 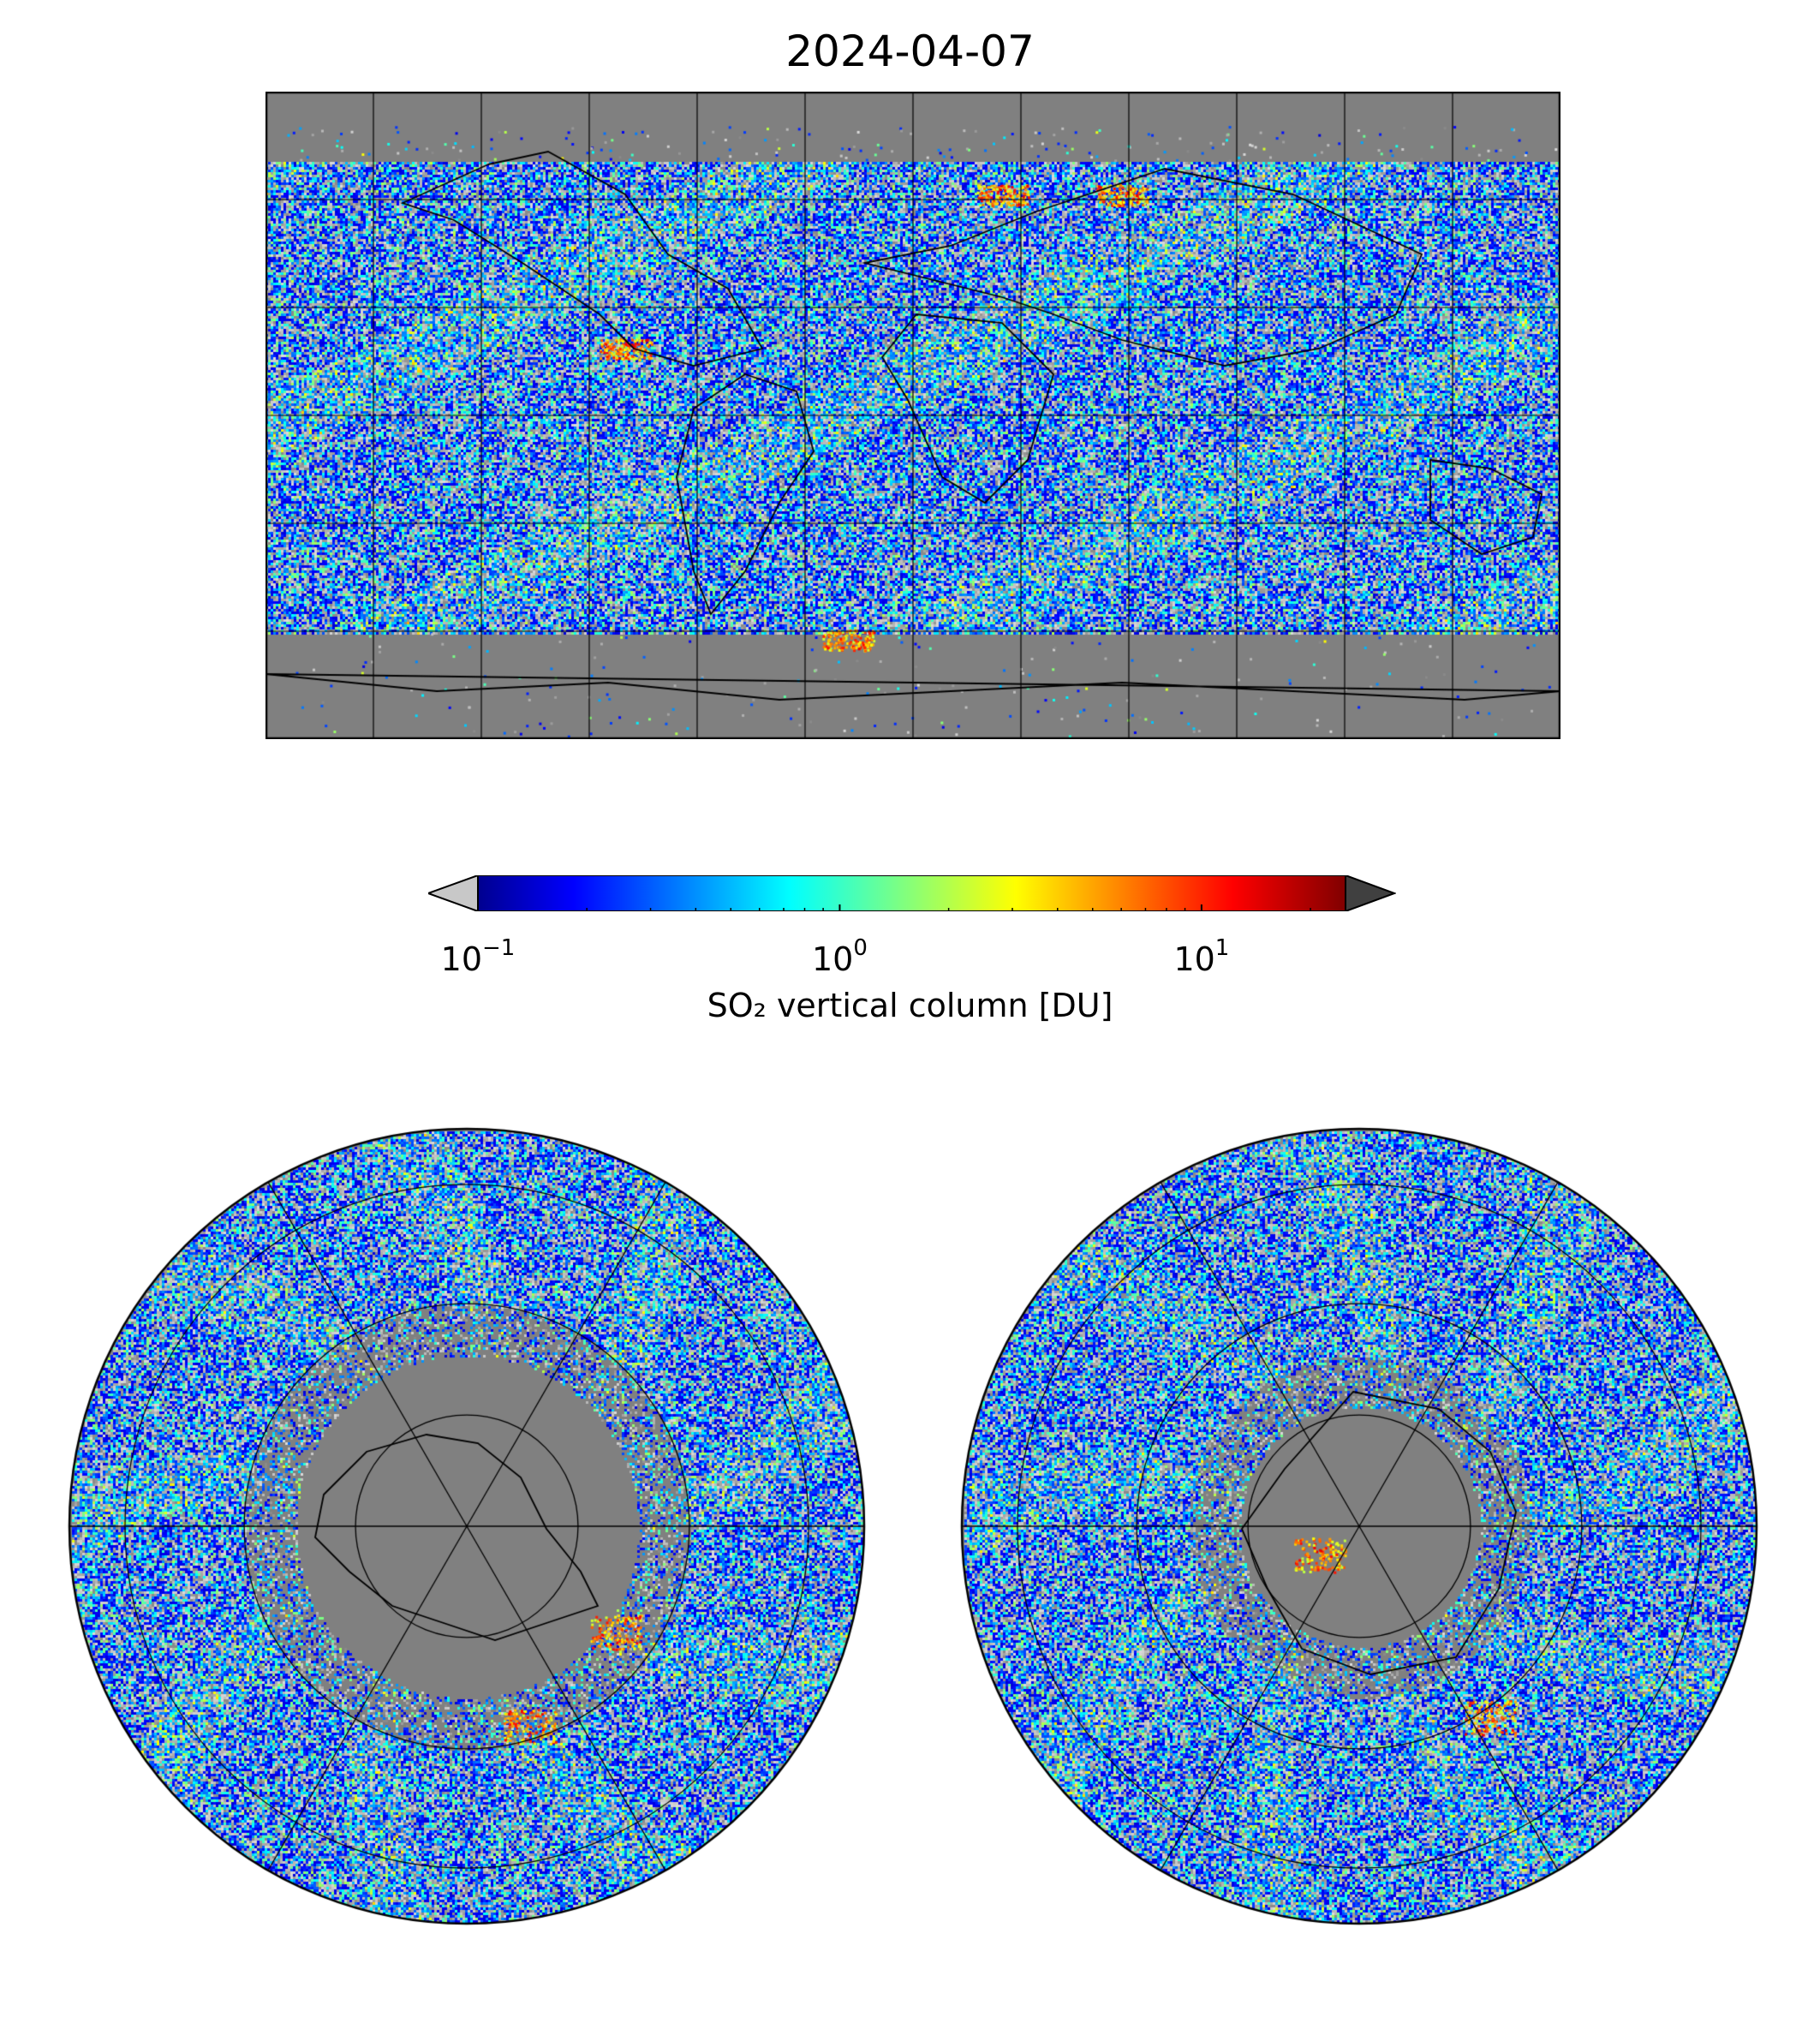 I want to click on colorbar, so click(x=912, y=893).